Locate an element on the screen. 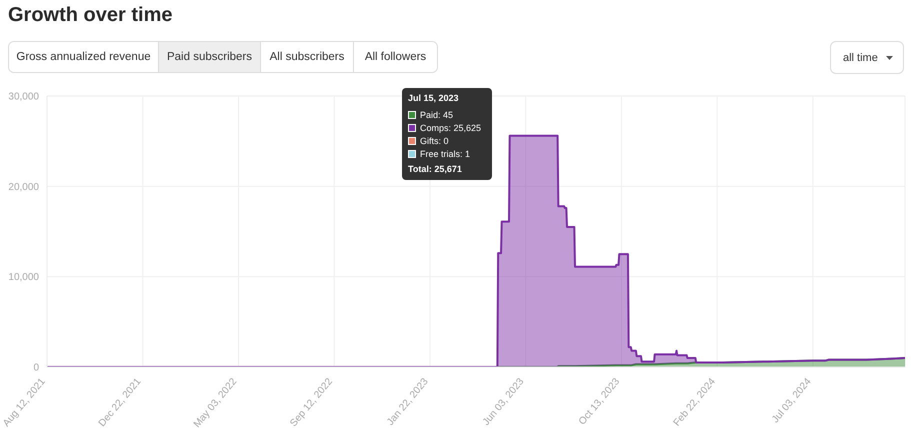 Image resolution: width=911 pixels, height=432 pixels. y-tick-label: 30,000 is located at coordinates (24, 97).